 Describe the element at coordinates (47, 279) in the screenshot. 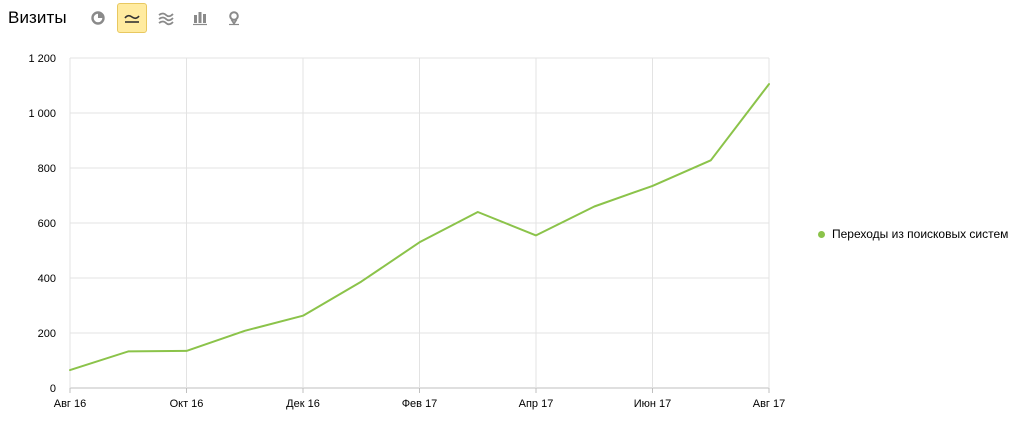

I see `y-tick-label: 400` at that location.